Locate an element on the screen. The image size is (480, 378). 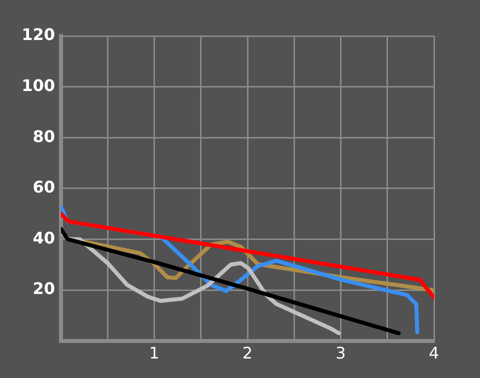
y-tick-label: 120 is located at coordinates (38, 34).